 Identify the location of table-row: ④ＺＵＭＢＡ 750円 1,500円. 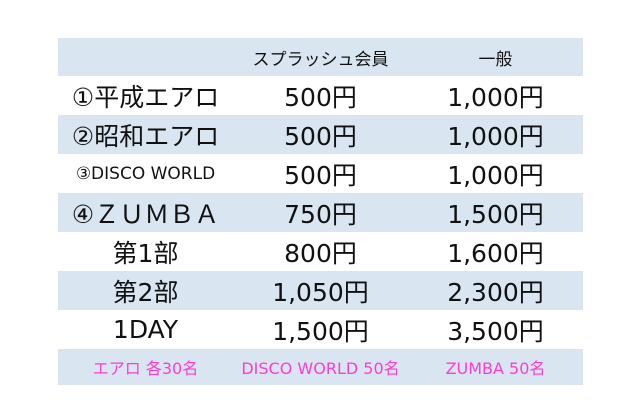
(320, 212).